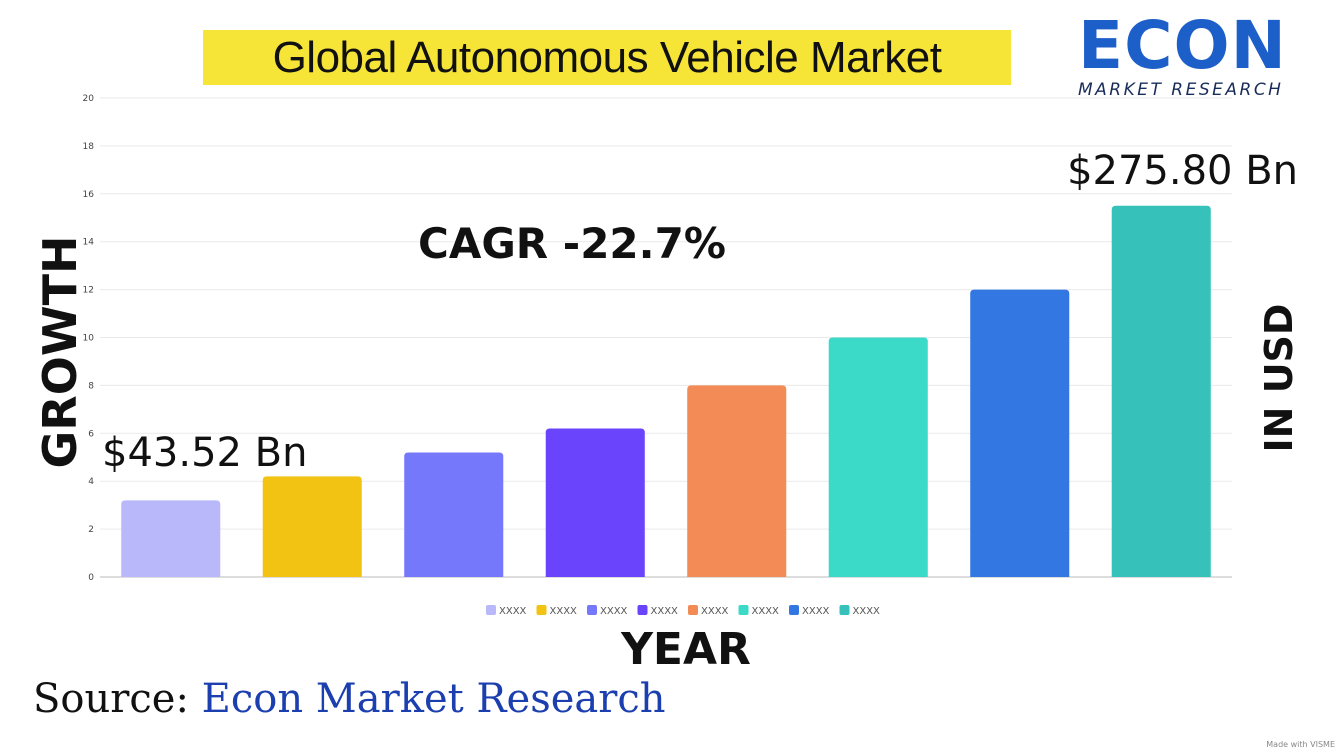 The image size is (1339, 749). I want to click on y-tick-label: 10, so click(89, 339).